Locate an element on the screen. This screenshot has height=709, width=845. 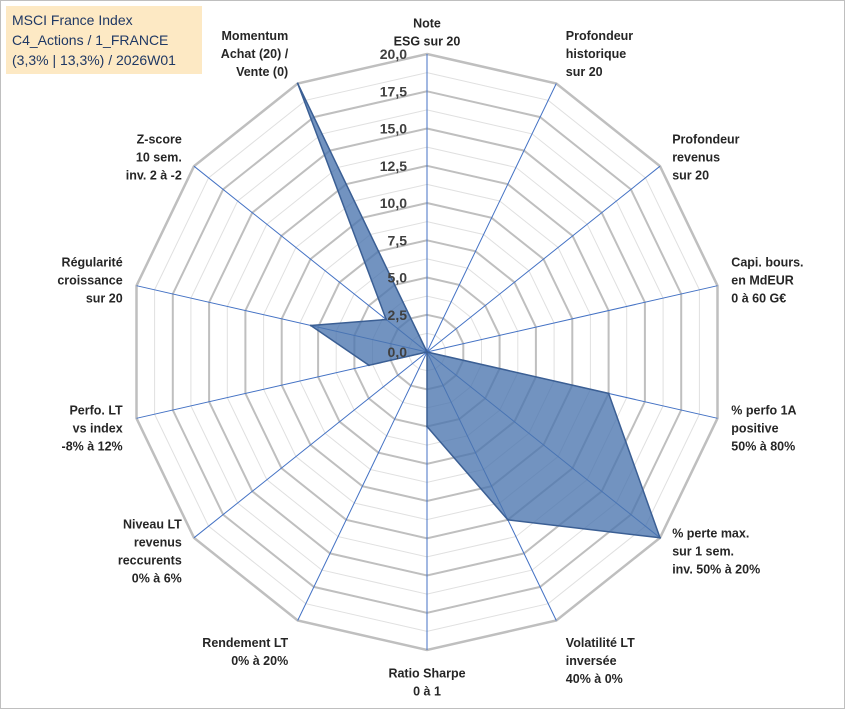
r-tick-label: 7,5 is located at coordinates (398, 240).